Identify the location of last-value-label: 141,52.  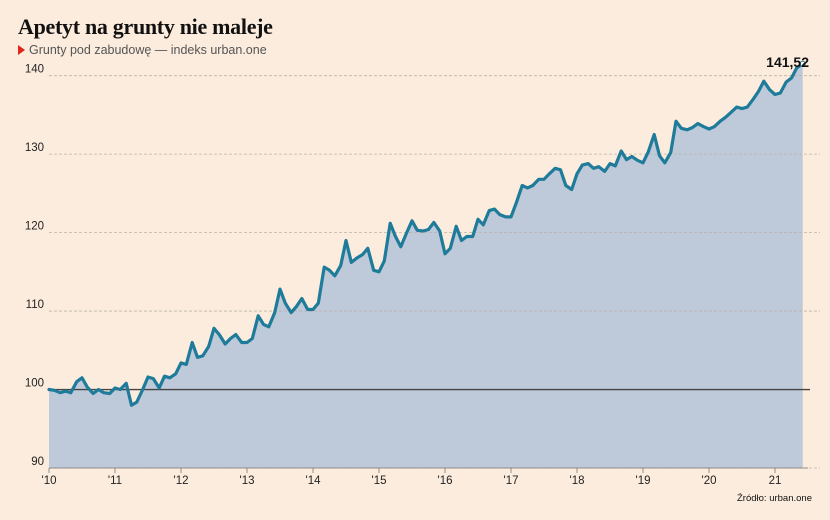
(787, 62).